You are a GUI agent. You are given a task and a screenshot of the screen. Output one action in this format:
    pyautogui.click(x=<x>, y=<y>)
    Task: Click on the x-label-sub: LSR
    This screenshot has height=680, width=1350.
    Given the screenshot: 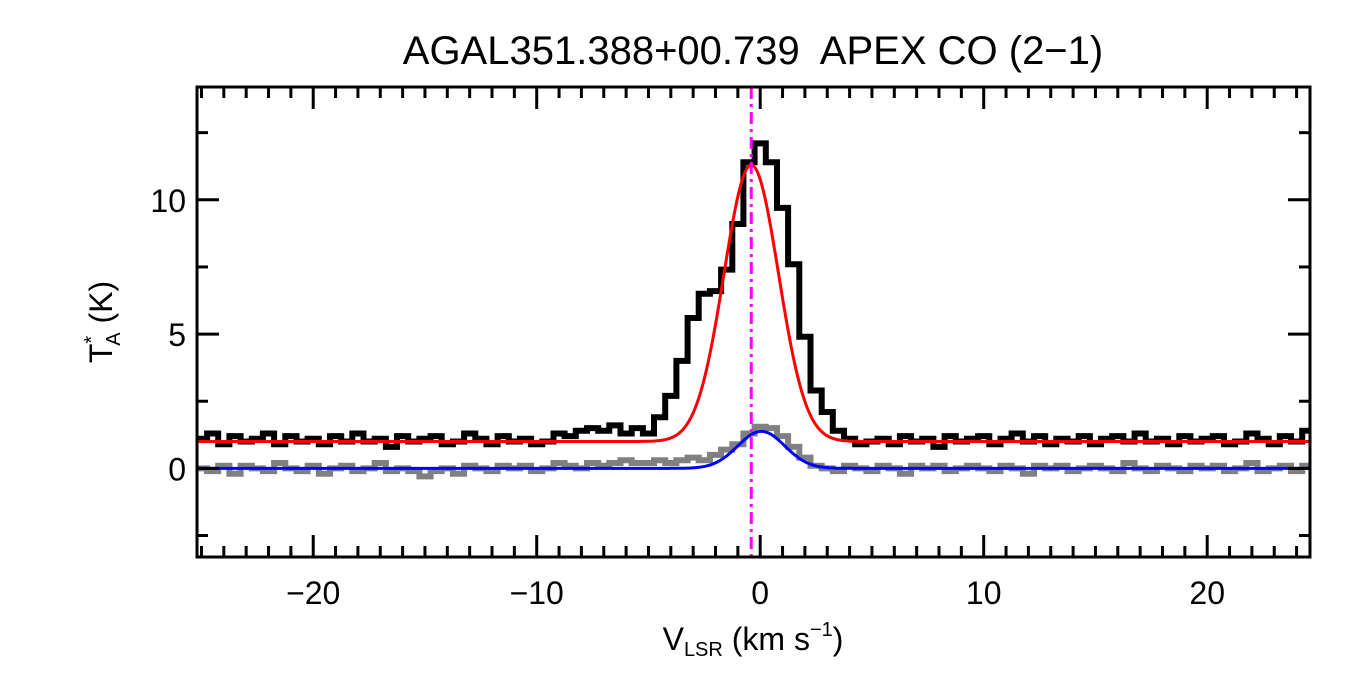 What is the action you would take?
    pyautogui.click(x=703, y=650)
    